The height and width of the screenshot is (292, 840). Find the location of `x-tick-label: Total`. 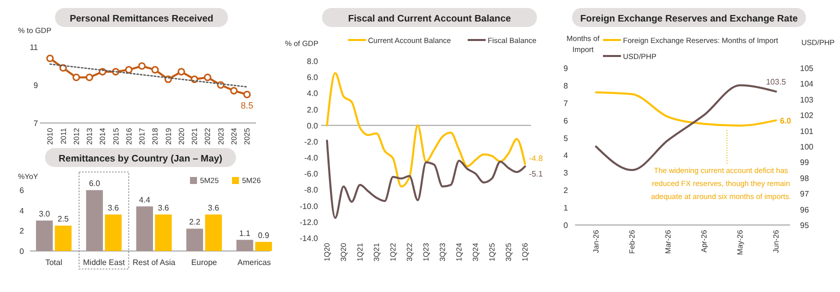

x-tick-label: Total is located at coordinates (53, 262).